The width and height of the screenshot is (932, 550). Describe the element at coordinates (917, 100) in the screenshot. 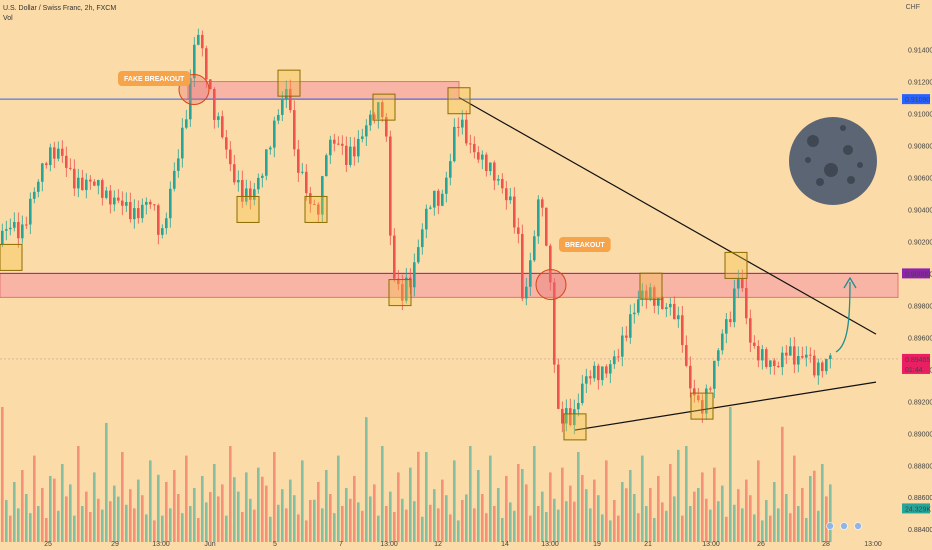

I see `price-tag-label: 0.91090` at that location.